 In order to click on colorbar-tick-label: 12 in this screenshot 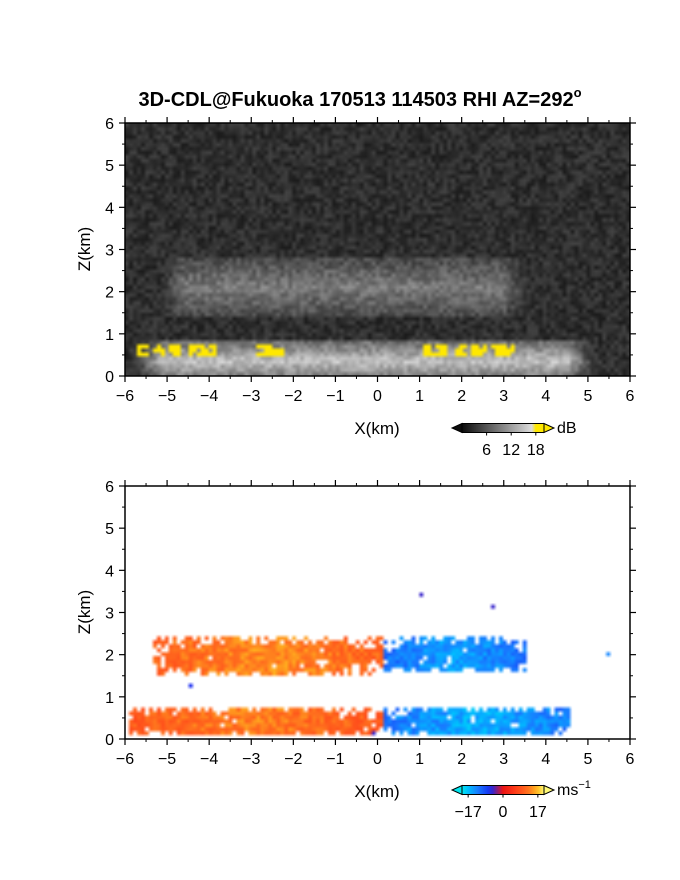, I will do `click(511, 450)`.